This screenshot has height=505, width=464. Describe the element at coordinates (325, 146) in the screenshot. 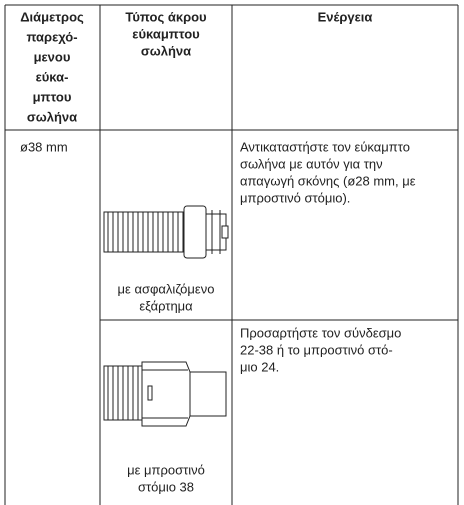

I see `action-text: Αντικαταστήστε τον εύκαμπτο` at that location.